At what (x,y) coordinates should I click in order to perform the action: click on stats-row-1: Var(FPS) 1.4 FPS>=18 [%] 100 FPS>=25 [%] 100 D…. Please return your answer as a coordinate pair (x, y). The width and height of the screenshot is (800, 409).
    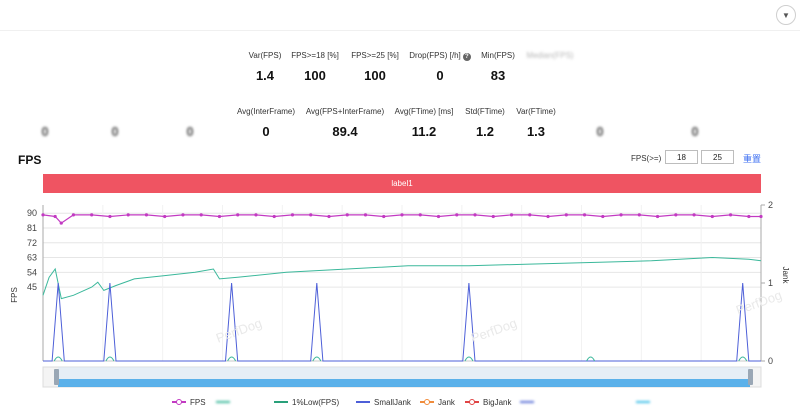
    Looking at the image, I should click on (400, 70).